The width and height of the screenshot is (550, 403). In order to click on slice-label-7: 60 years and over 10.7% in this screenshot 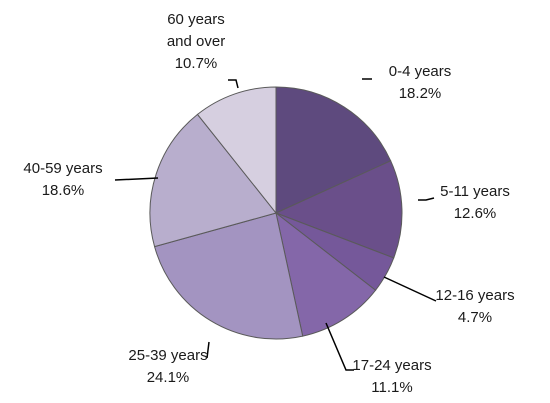, I will do `click(196, 41)`.